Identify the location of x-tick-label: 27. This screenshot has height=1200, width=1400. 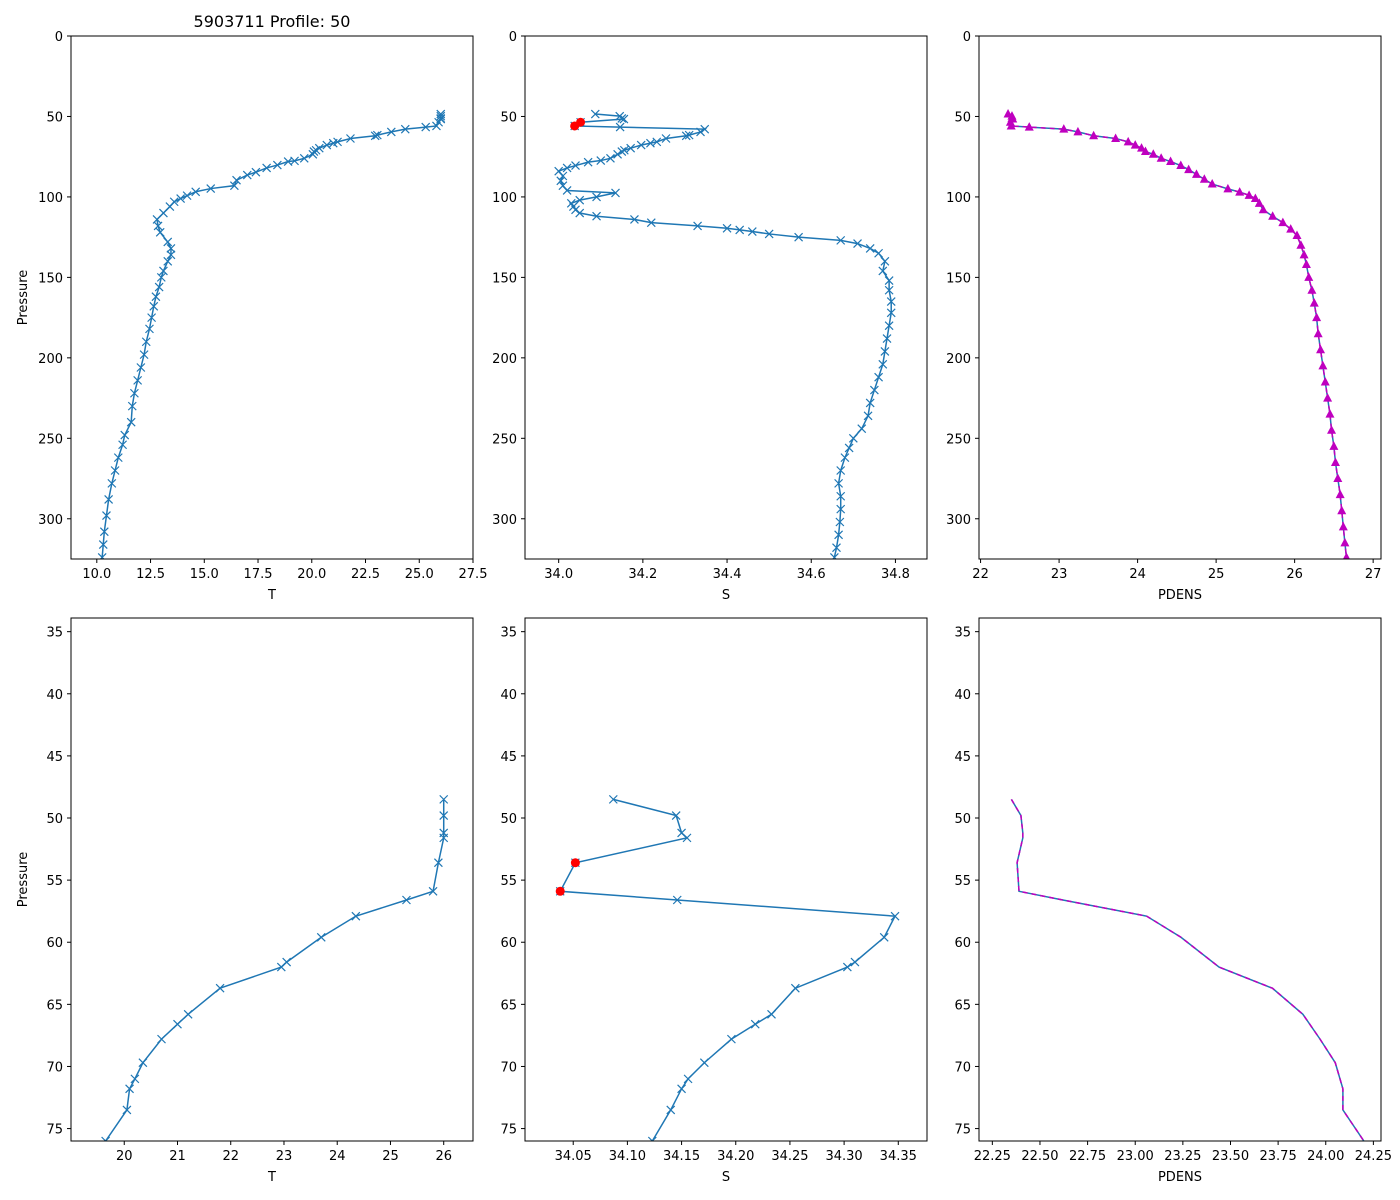
(1373, 574).